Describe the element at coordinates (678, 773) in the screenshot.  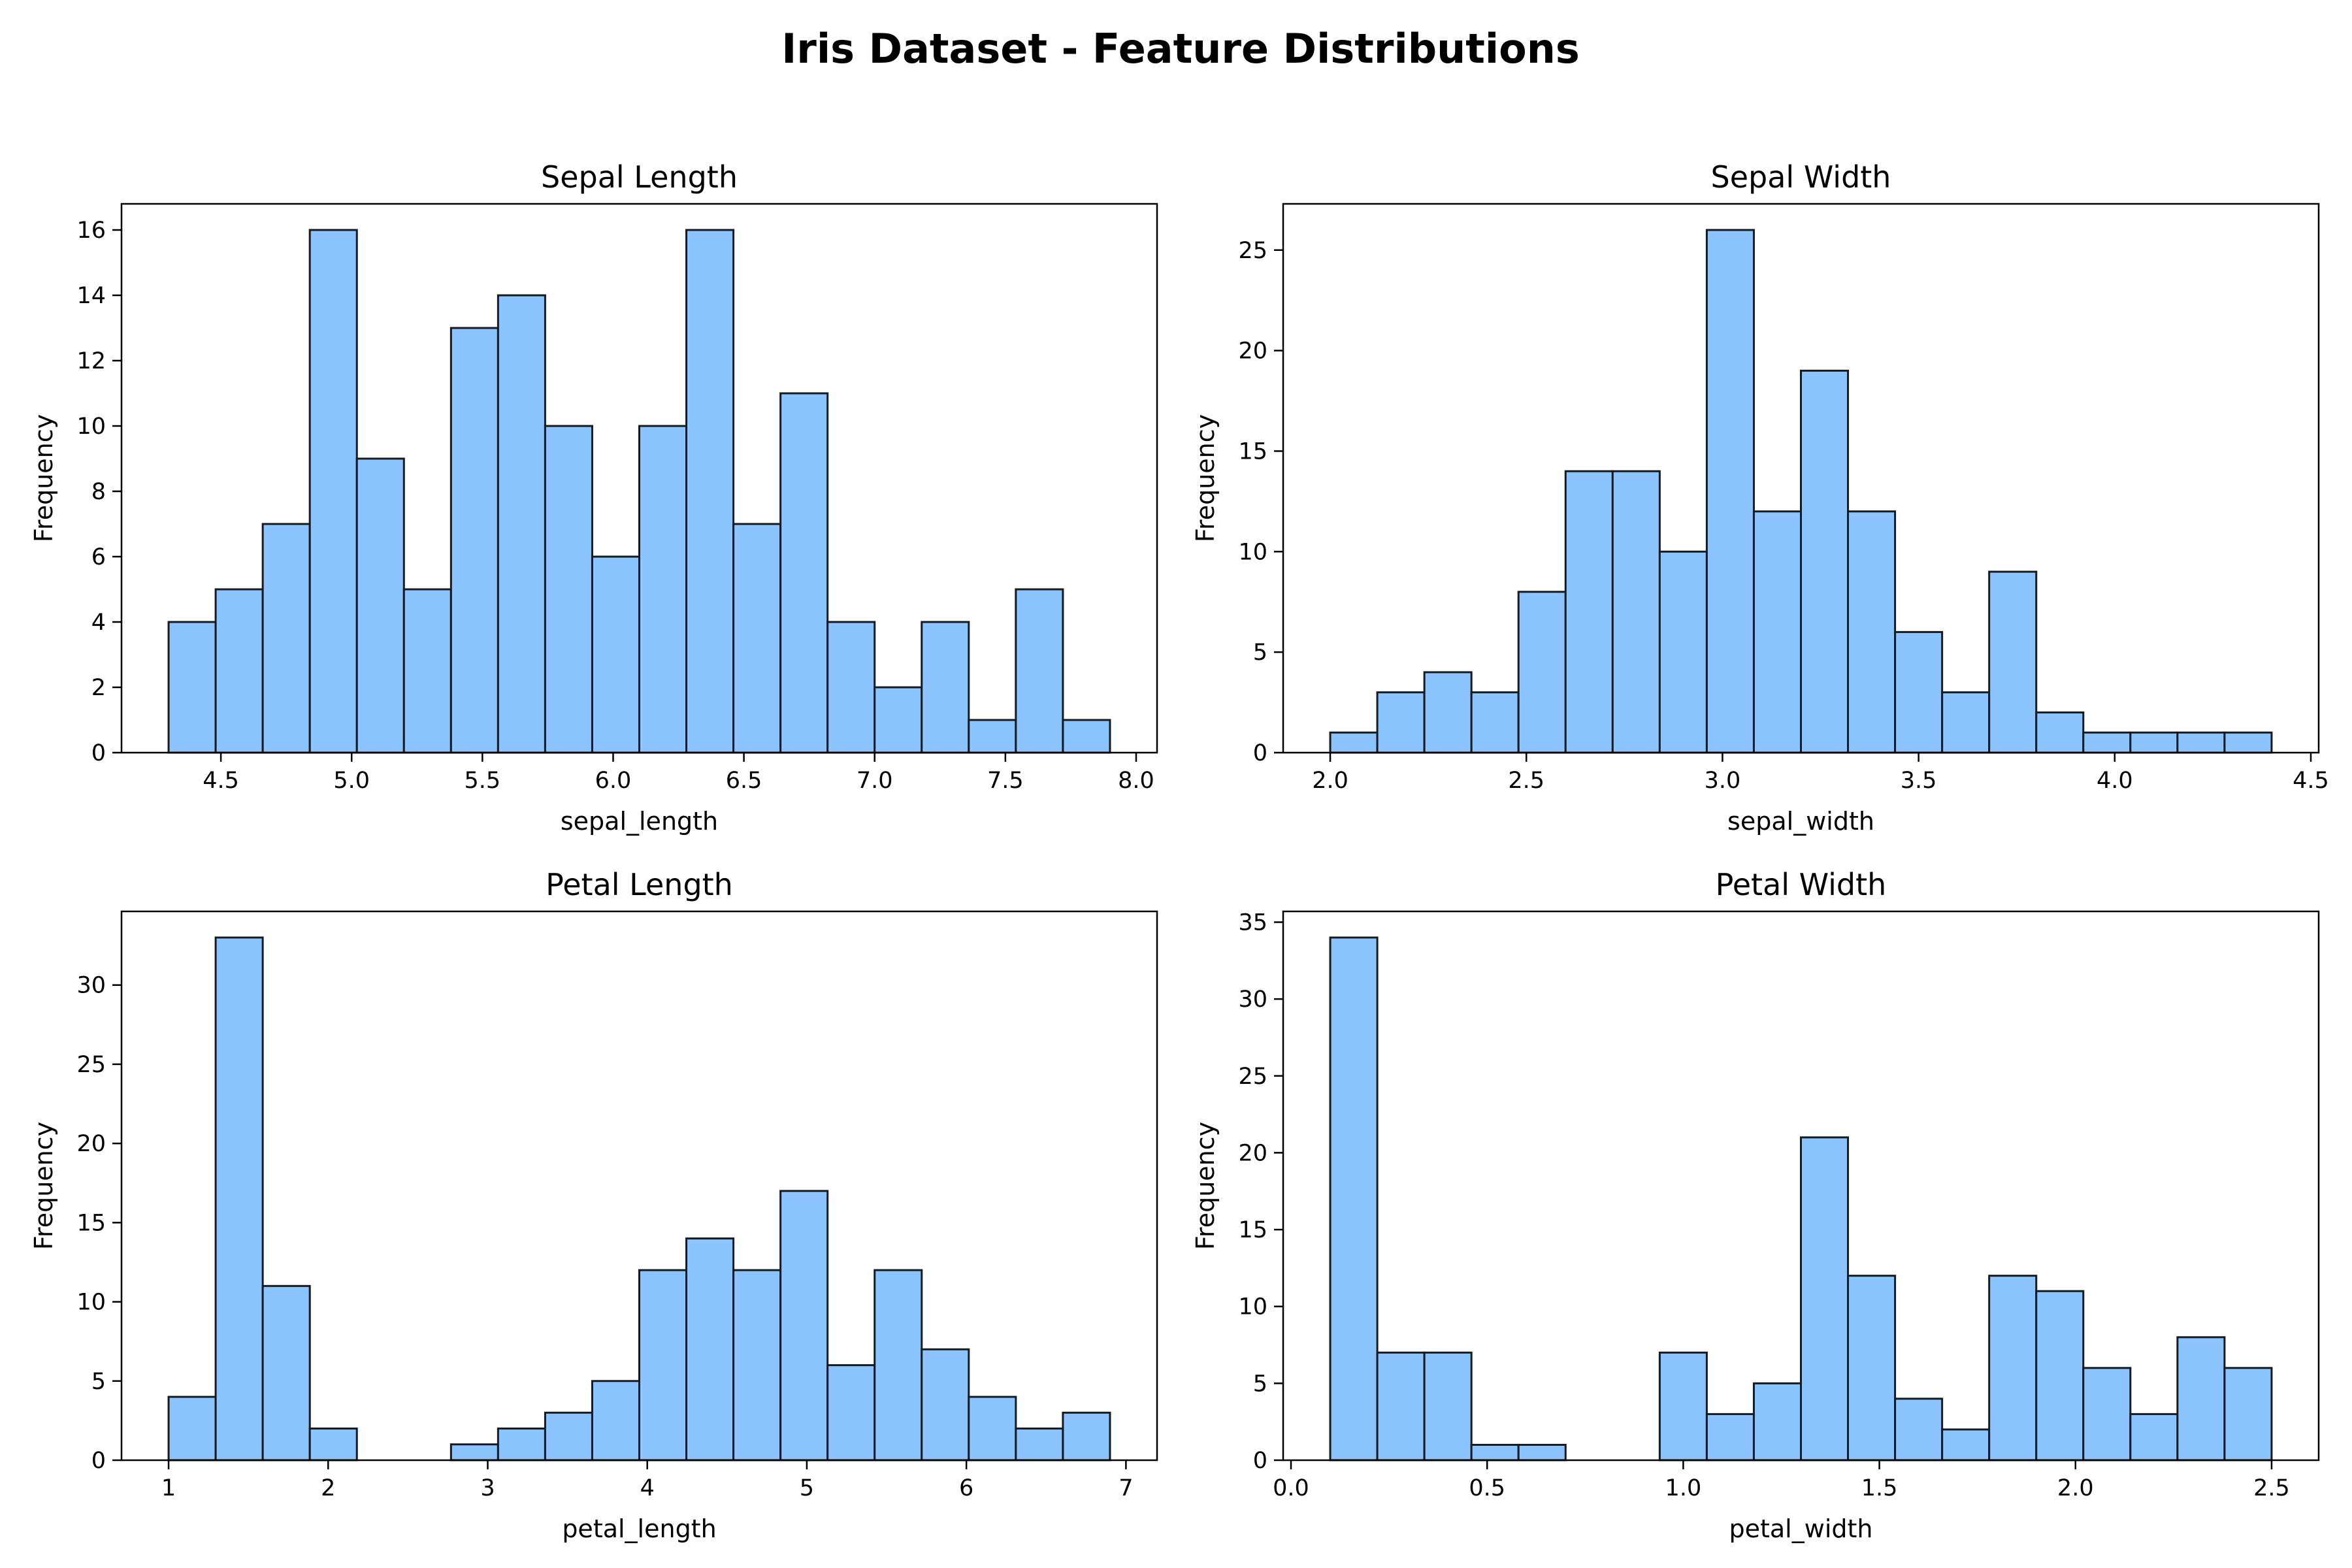
I see `x-axis-ticks: 4.5 5.0 5.5 6.0 6.5 7.0 7.5 8.0` at that location.